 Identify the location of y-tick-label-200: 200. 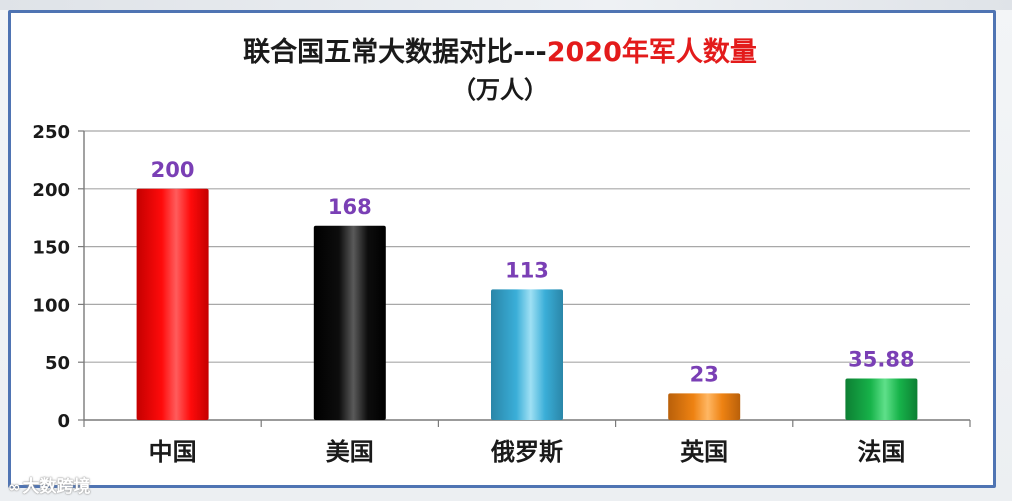
(51, 190).